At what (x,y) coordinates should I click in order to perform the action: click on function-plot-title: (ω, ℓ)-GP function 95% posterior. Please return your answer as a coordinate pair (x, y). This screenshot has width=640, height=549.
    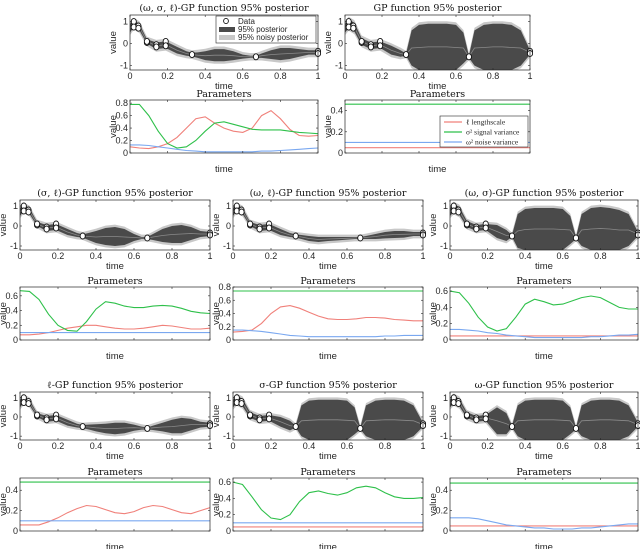
    Looking at the image, I should click on (328, 193).